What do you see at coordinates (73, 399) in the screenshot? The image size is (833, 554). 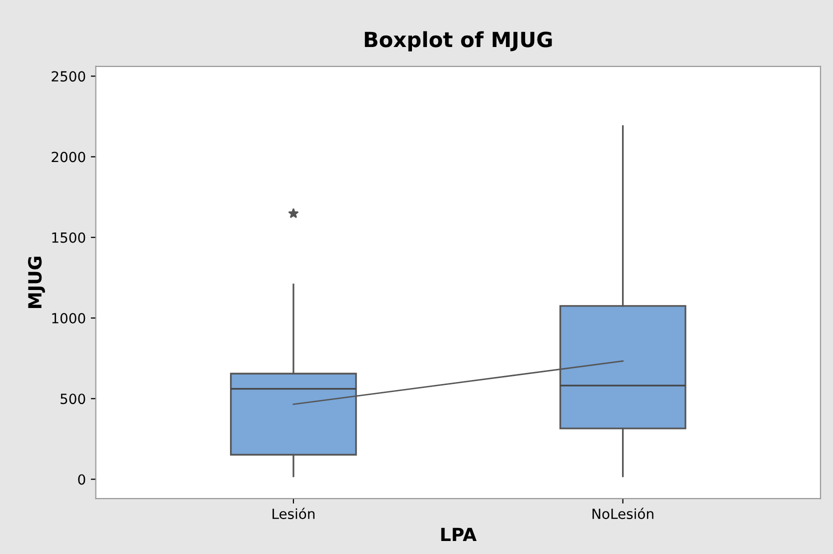 I see `y-tick-label: 500` at bounding box center [73, 399].